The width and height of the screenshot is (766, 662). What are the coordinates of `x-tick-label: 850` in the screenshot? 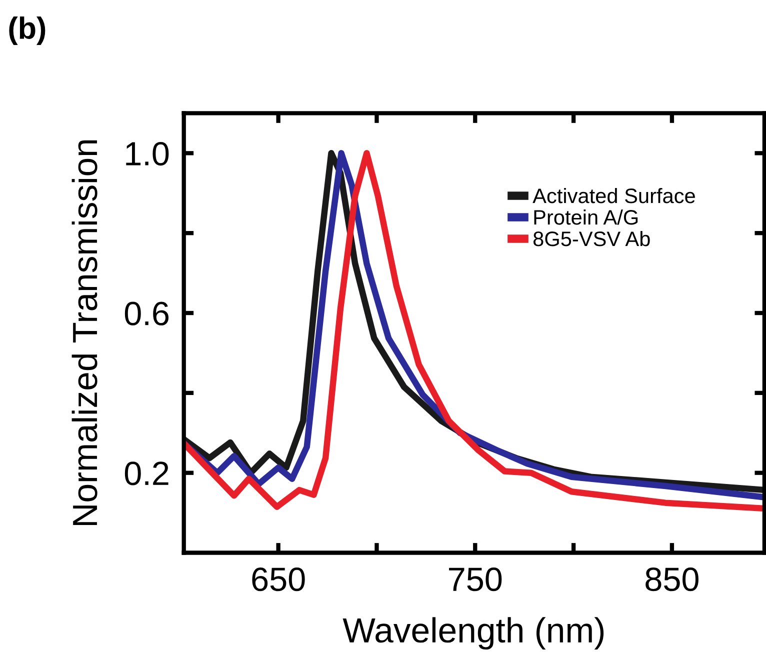 It's located at (672, 580).